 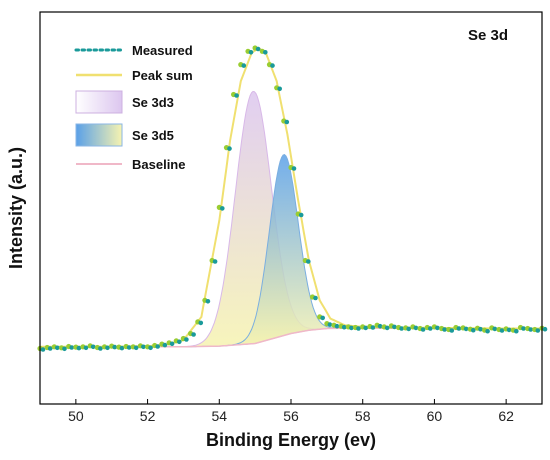 What do you see at coordinates (435, 416) in the screenshot?
I see `x-tick-label: 60` at bounding box center [435, 416].